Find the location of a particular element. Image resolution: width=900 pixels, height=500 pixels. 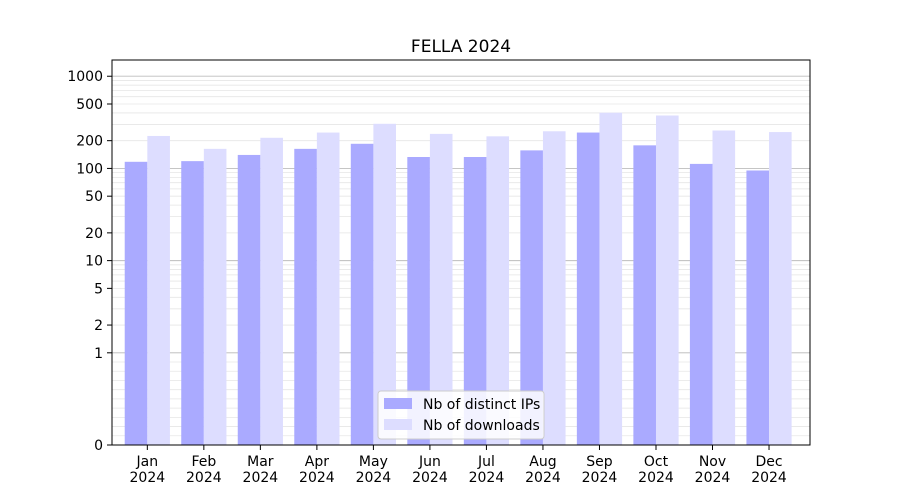

x-tick-label-month: Jun is located at coordinates (429, 462).